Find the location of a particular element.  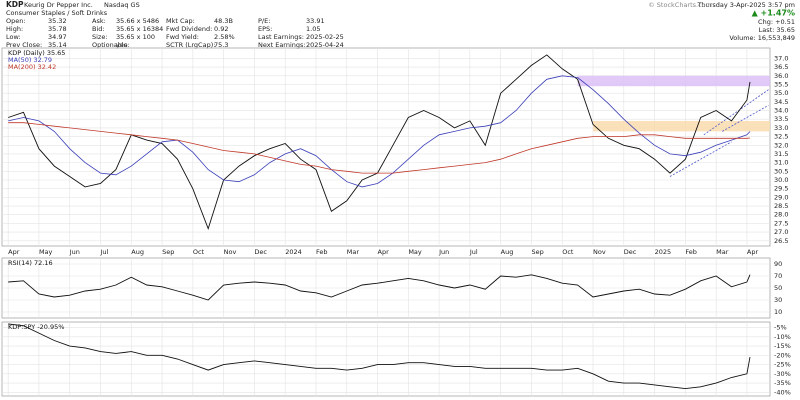

y-tick-label: 32.0 is located at coordinates (781, 145).